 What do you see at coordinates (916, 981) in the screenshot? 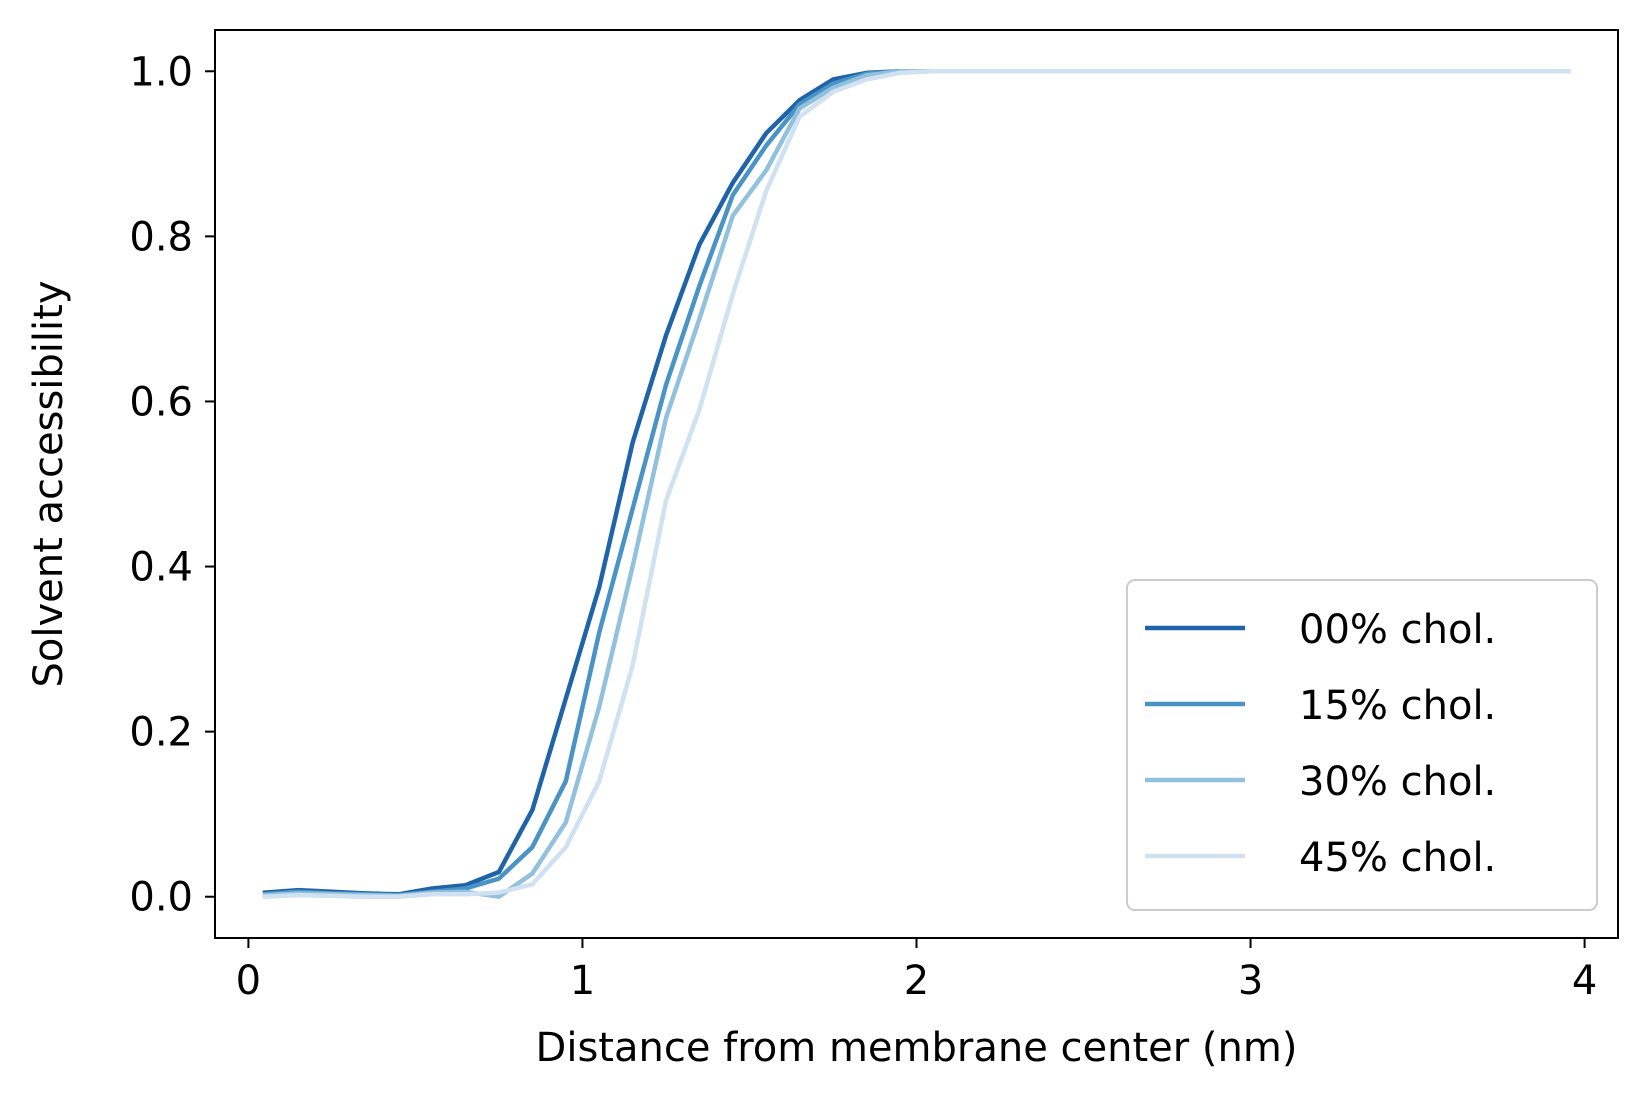
I see `x-tick-label: 2` at bounding box center [916, 981].